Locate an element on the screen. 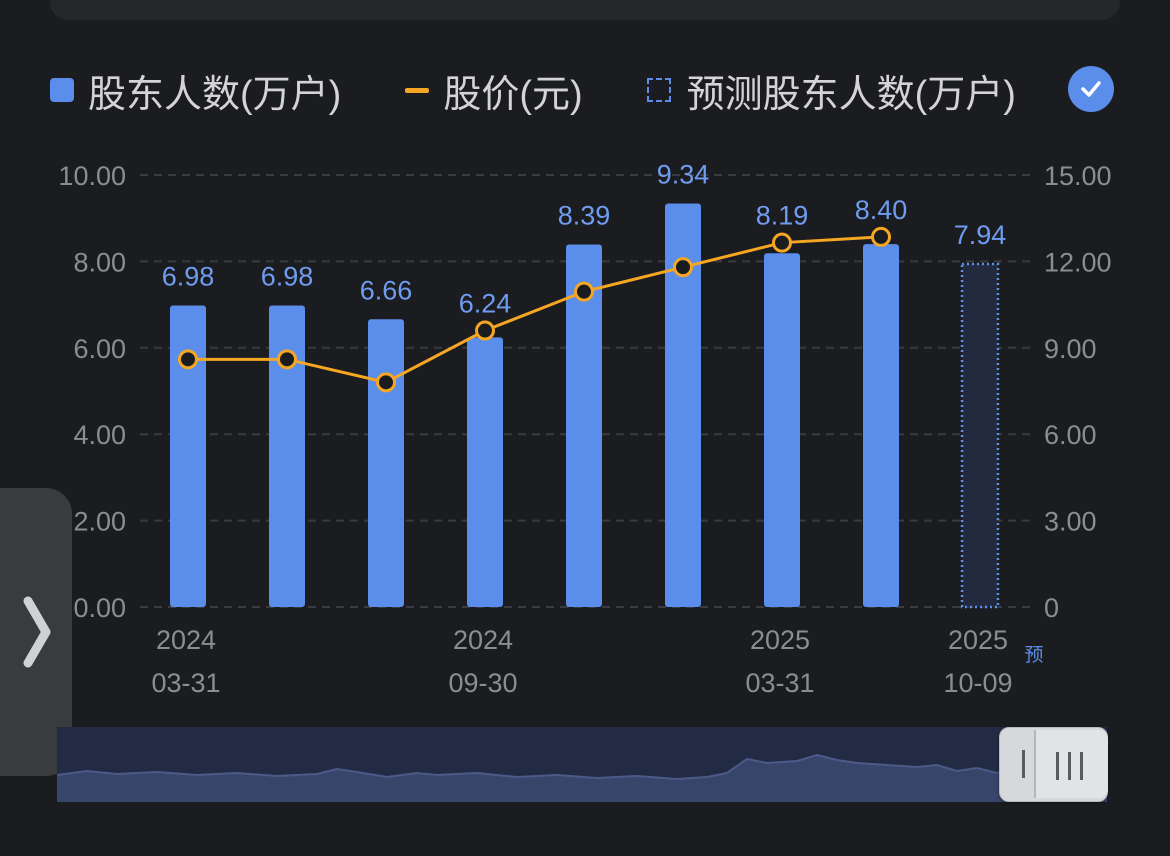 This screenshot has height=856, width=1170. x-tick-date: 09-30 is located at coordinates (482, 683).